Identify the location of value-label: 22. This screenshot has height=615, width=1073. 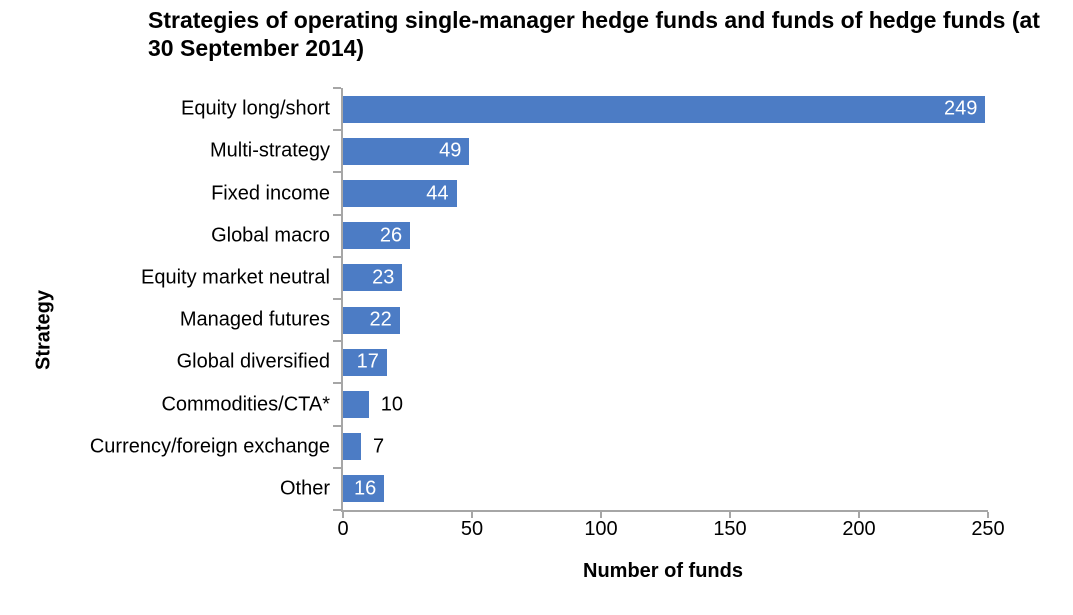
(380, 319).